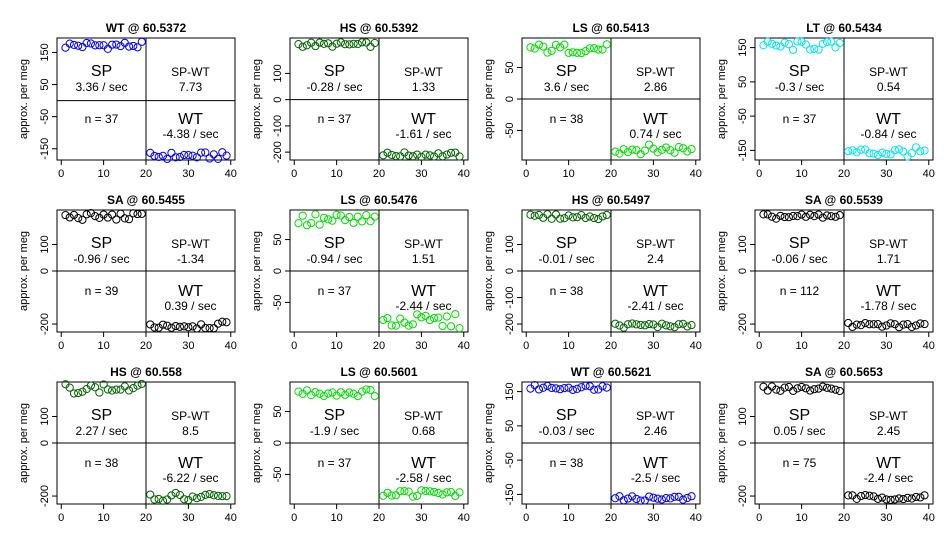  I want to click on wt-rate: -2.41 / sec, so click(655, 306).